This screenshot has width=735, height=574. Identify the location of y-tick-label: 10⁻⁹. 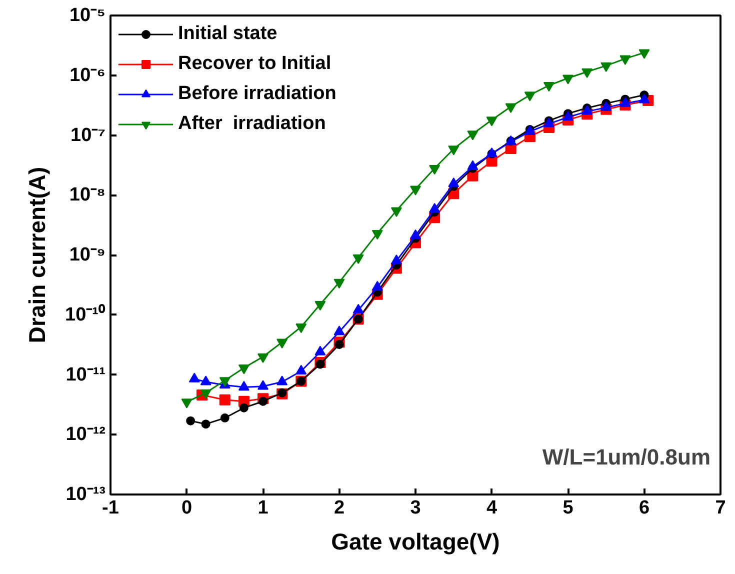
(87, 255).